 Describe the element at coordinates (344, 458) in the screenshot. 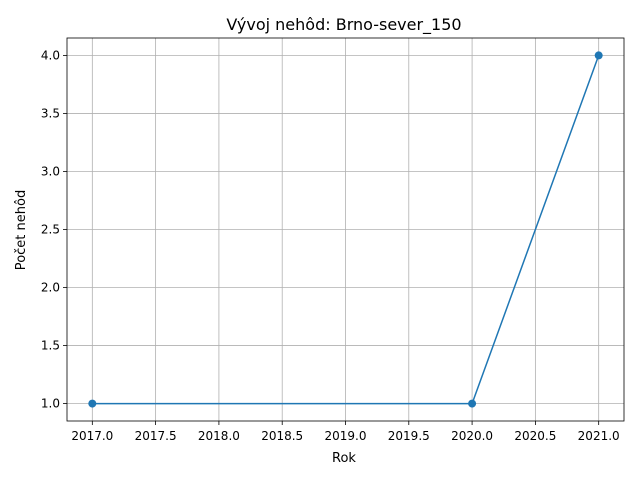

I see `x-axis-label: Rok` at that location.